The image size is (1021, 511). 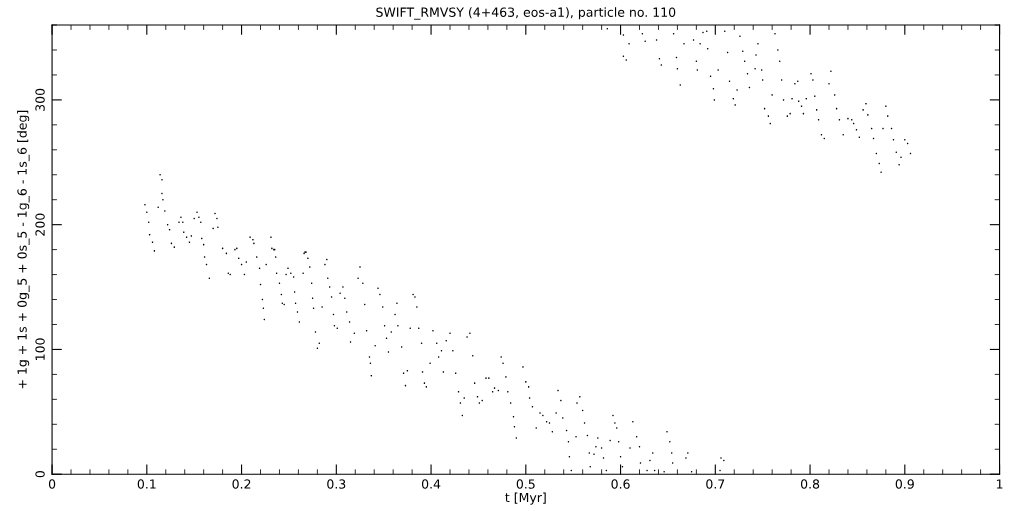 I want to click on y-axis-title: + 1g + 1s + 0g_5 + 0s_5 - 1g_6 - 1s_6 [deg], so click(x=23, y=249).